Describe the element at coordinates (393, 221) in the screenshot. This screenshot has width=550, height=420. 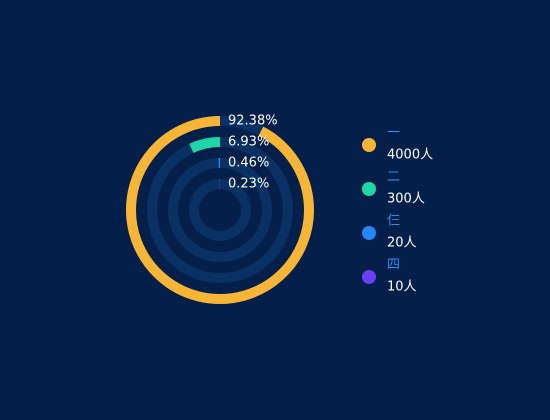
I see `legend-name: 仨` at that location.